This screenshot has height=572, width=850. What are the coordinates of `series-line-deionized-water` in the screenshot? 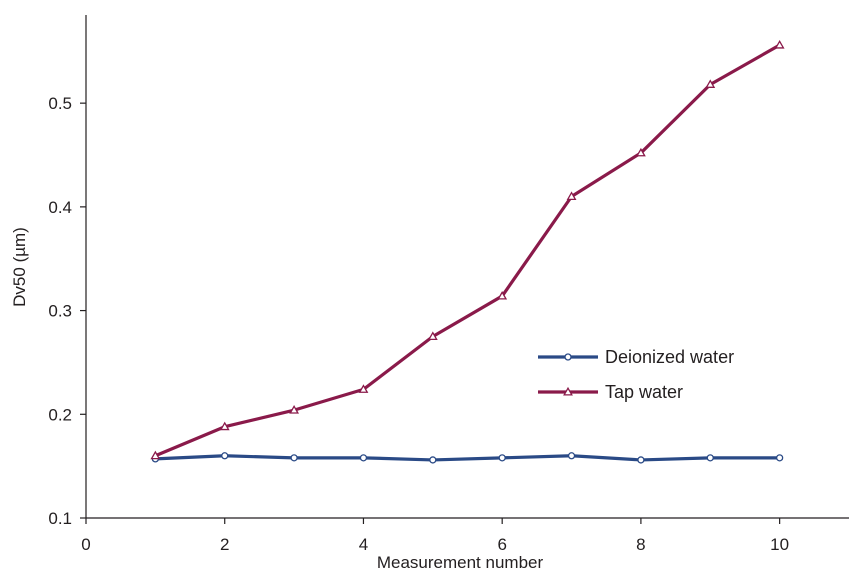 It's located at (467, 458).